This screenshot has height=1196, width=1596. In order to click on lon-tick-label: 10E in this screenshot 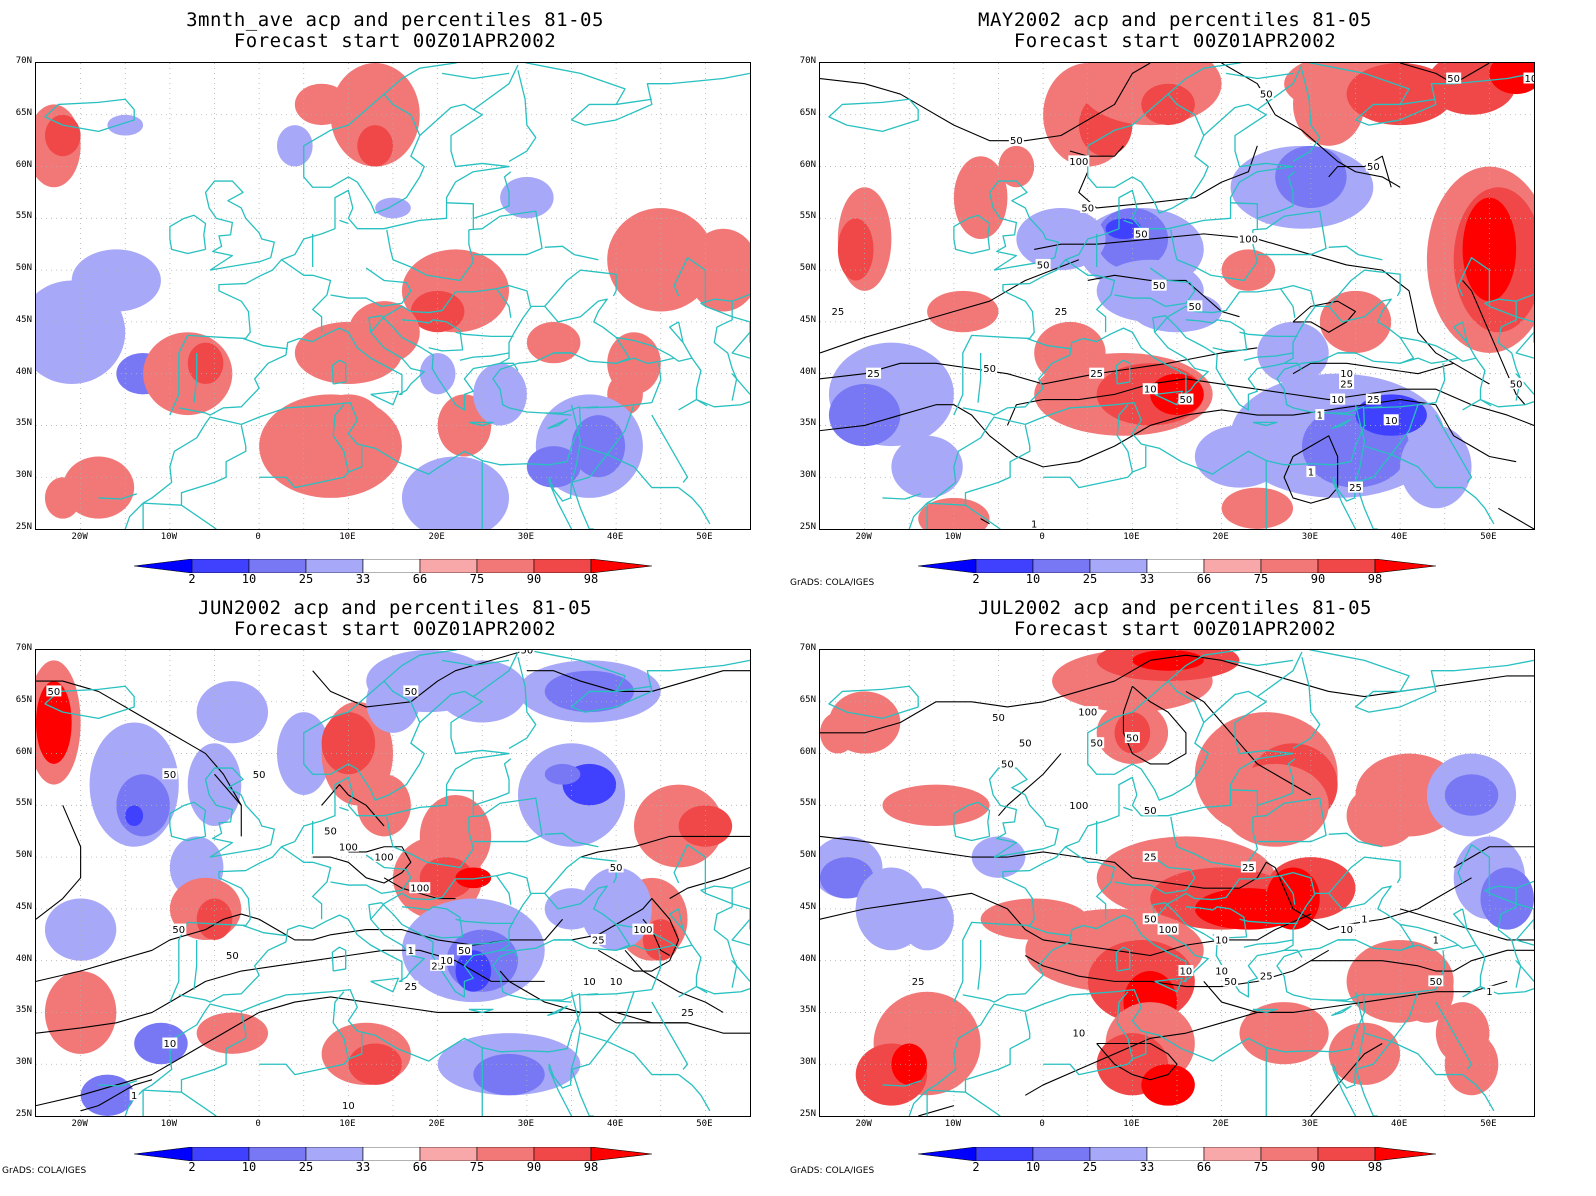, I will do `click(347, 1124)`.